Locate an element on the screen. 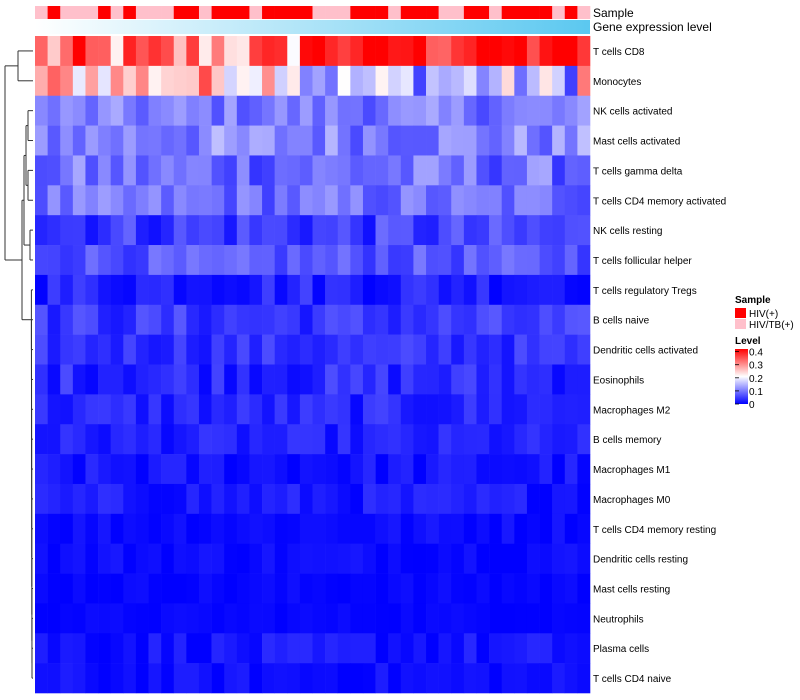 This screenshot has width=800, height=700. row-label: B cells naive is located at coordinates (621, 321).